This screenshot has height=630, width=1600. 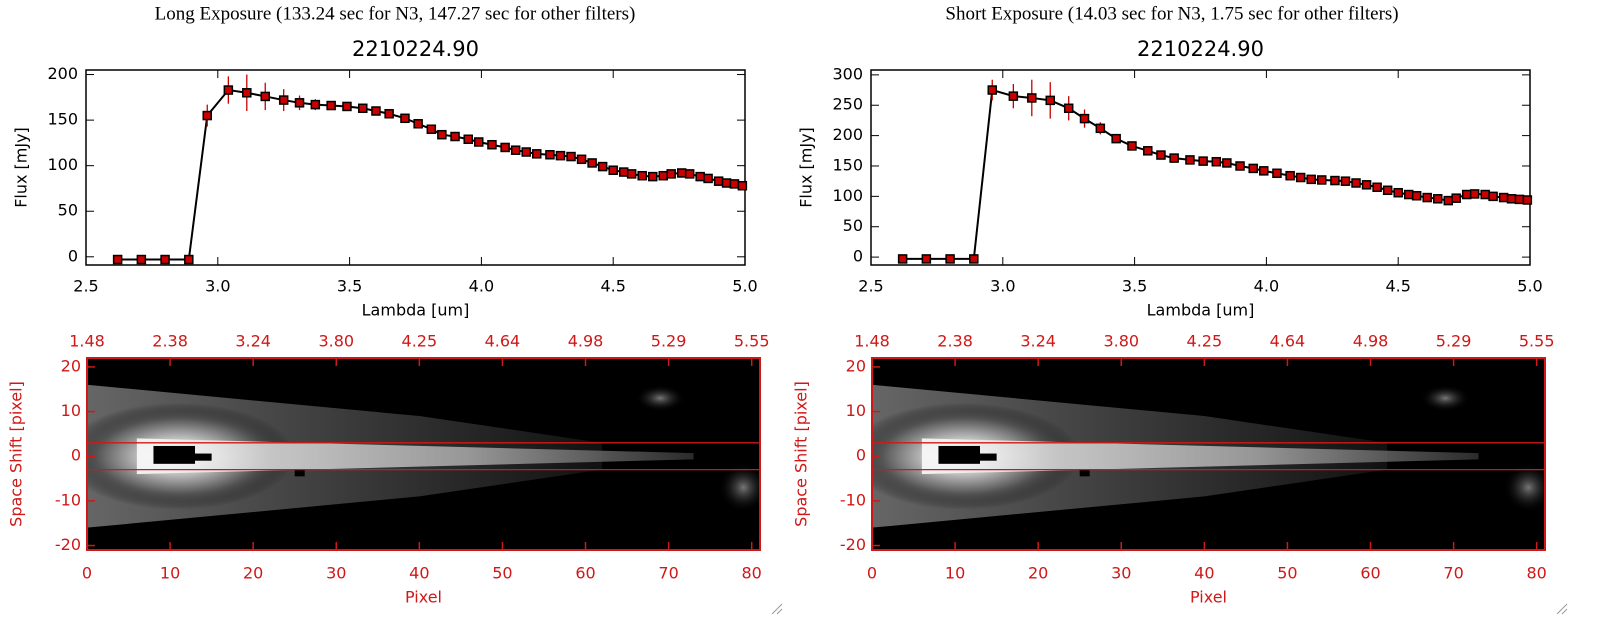 I want to click on y-tick-label: -10, so click(x=68, y=499).